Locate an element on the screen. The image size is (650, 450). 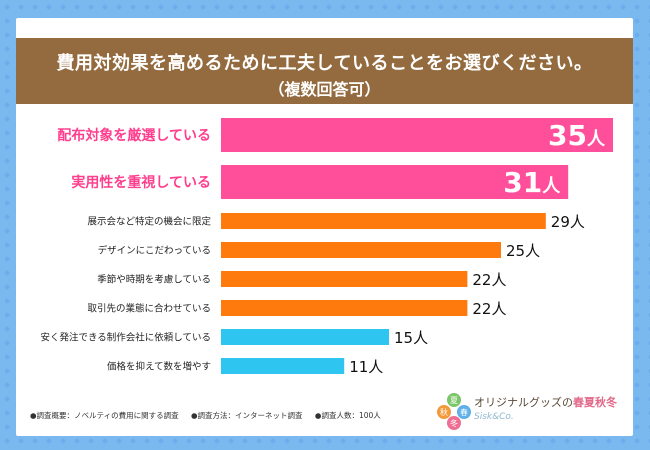
title-banner: 費用対効果を高めるために工夫していることをお選びください。 （複数回答可） is located at coordinates (324, 71).